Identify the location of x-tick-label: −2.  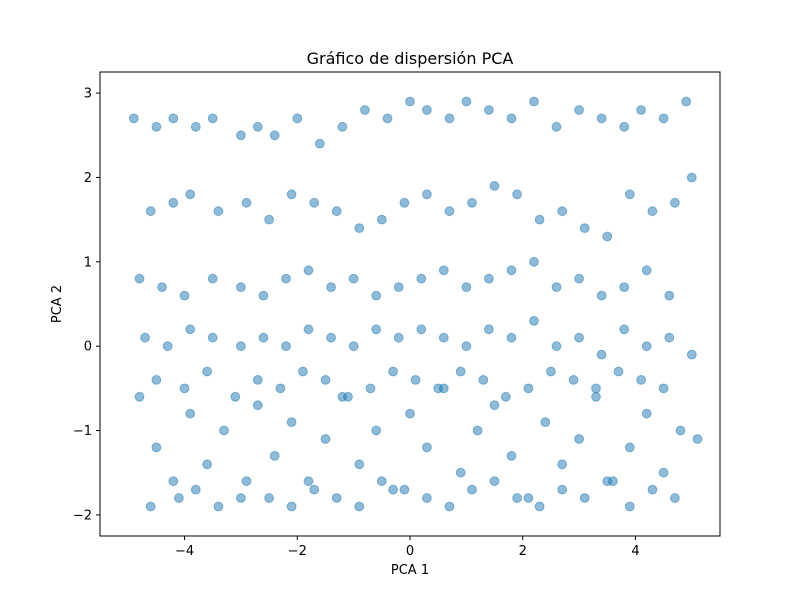
(297, 551).